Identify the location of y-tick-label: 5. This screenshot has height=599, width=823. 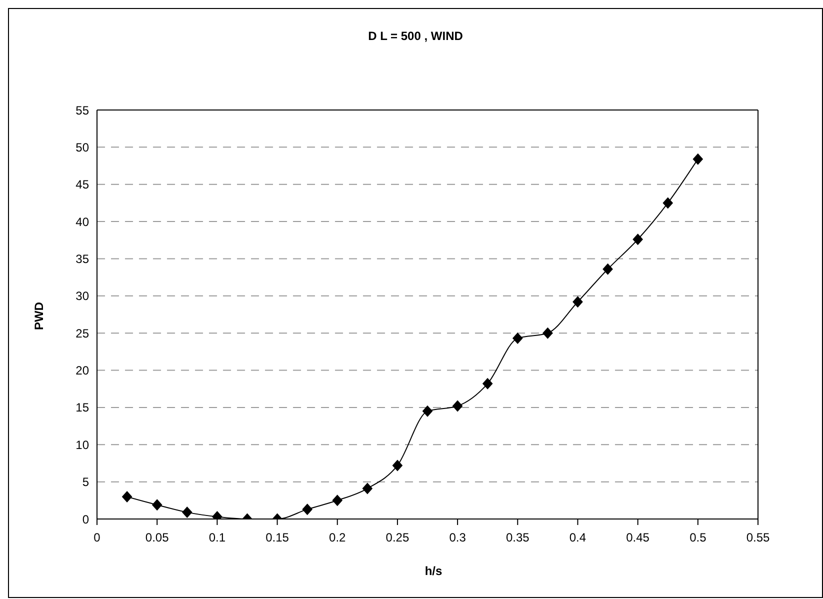
(86, 482).